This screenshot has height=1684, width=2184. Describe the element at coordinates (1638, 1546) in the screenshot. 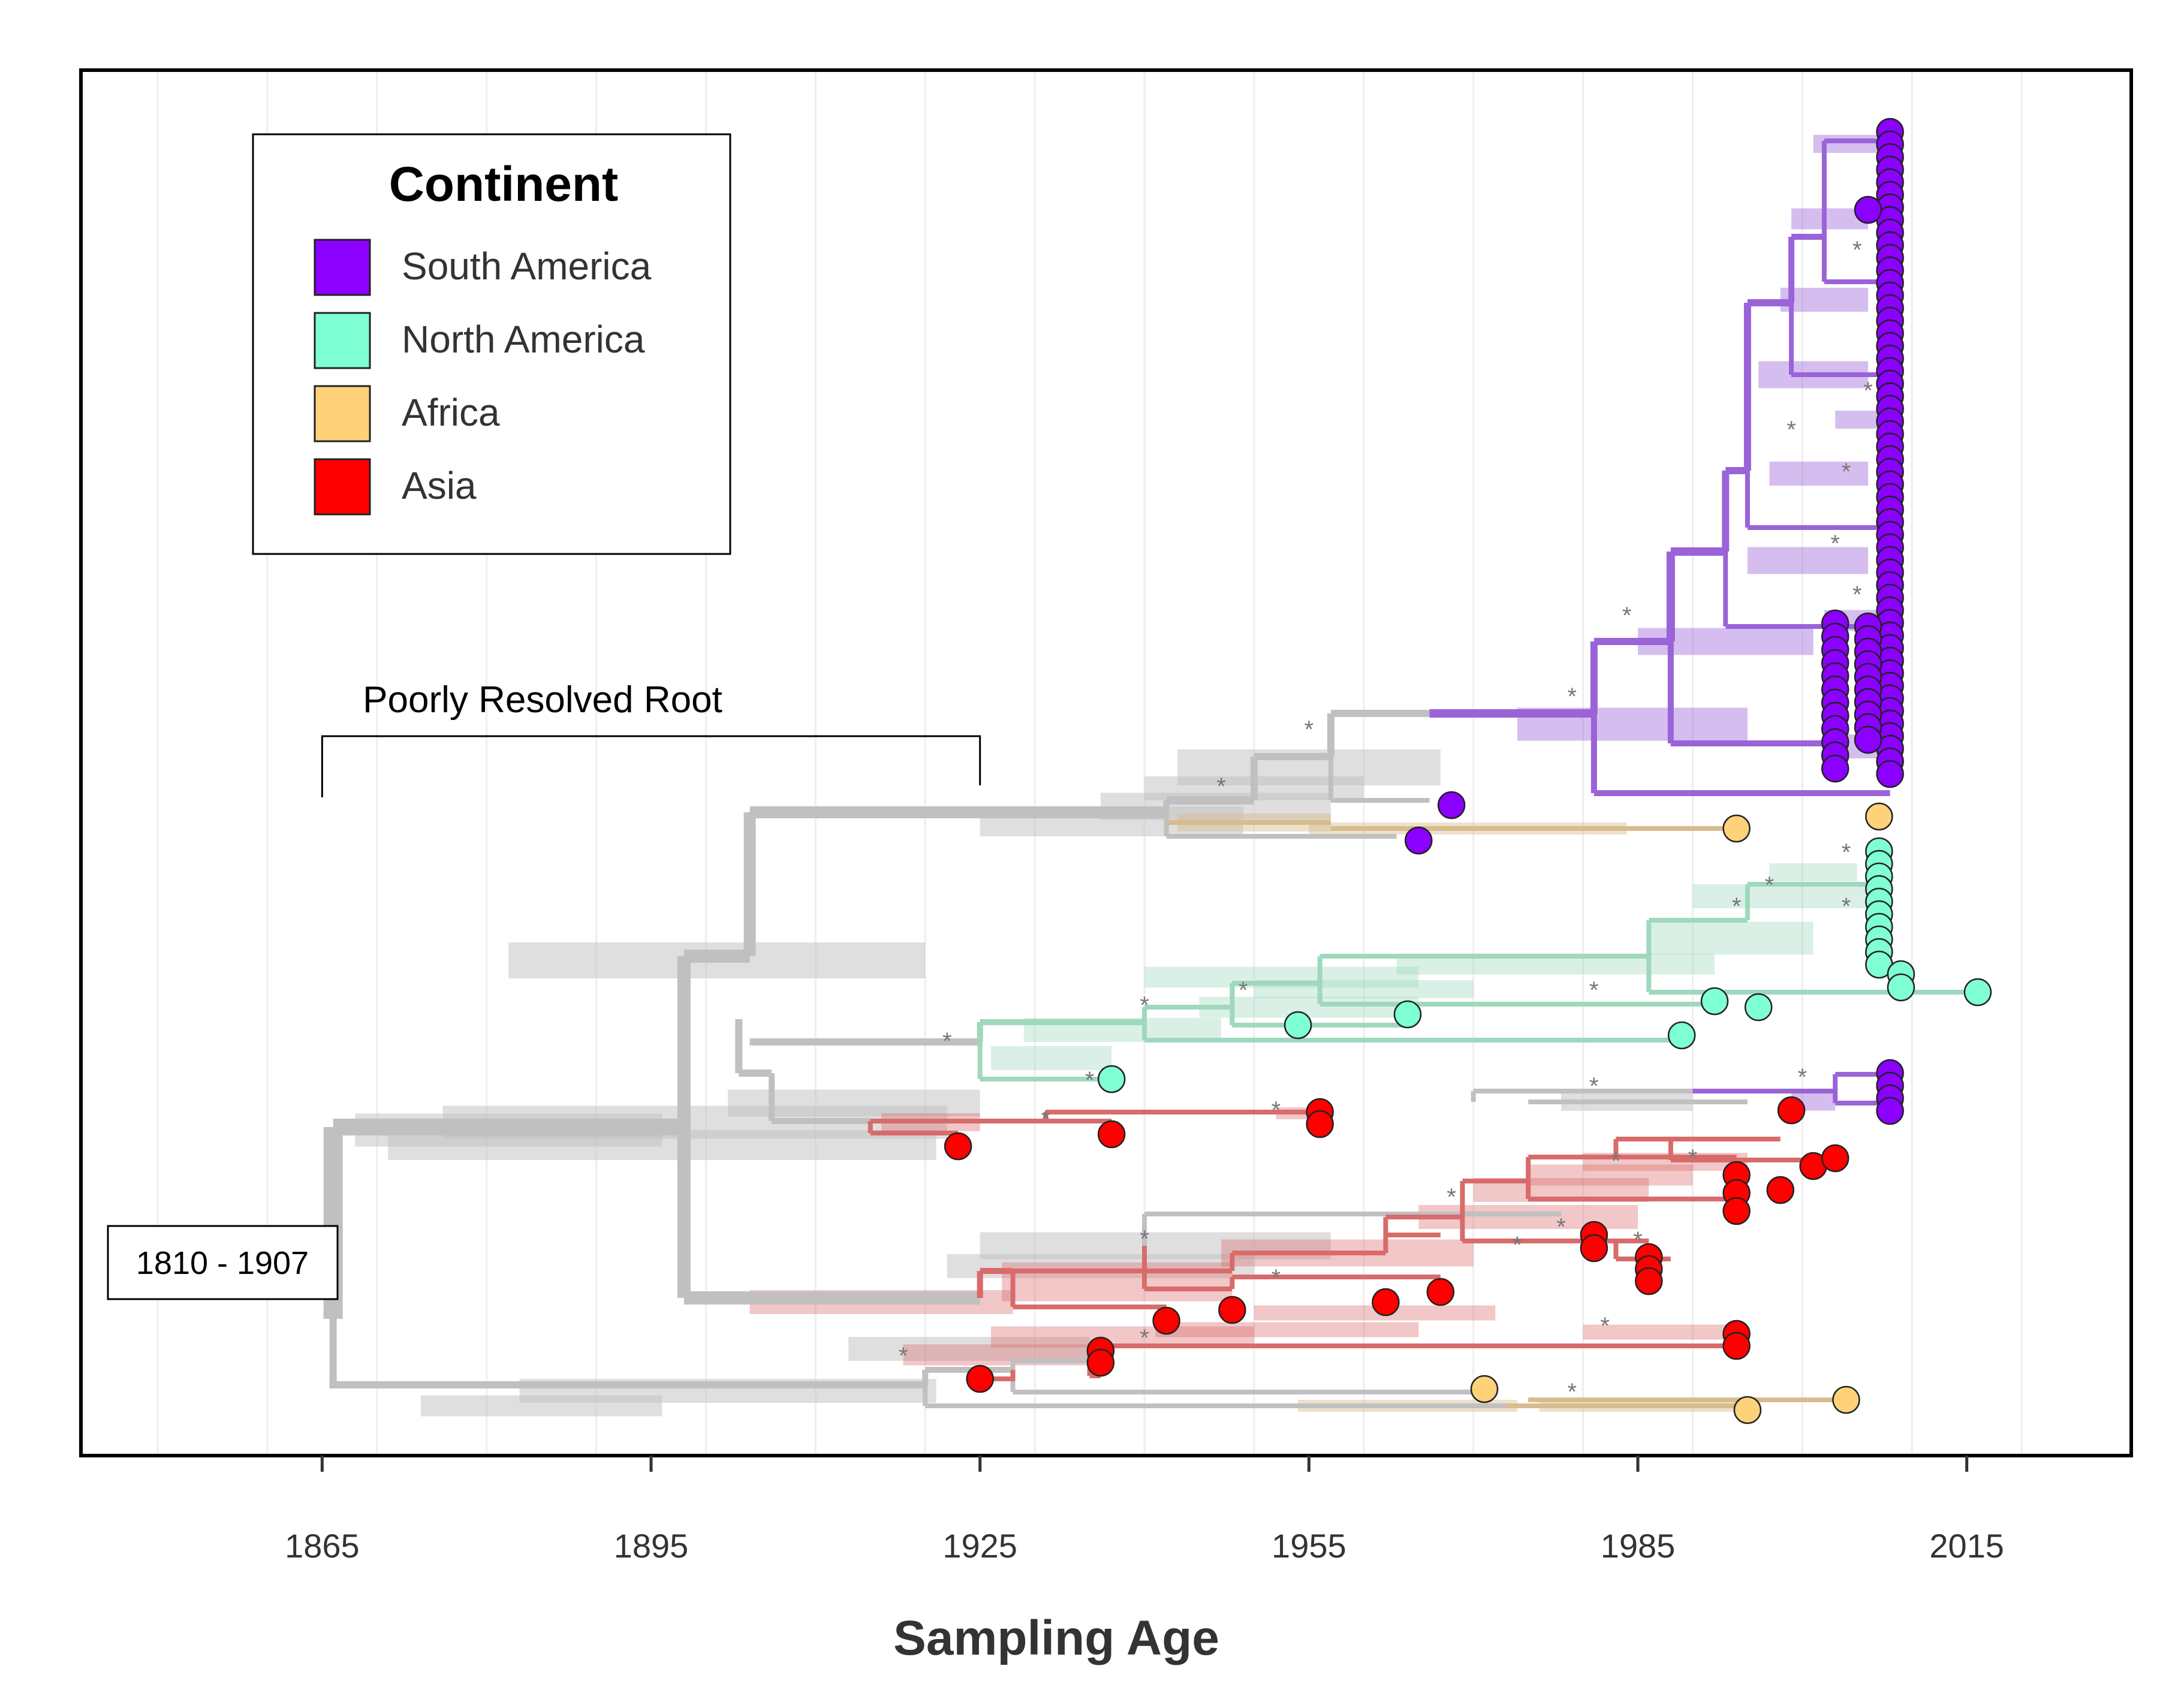

I see `x-tick-label: 1985` at that location.